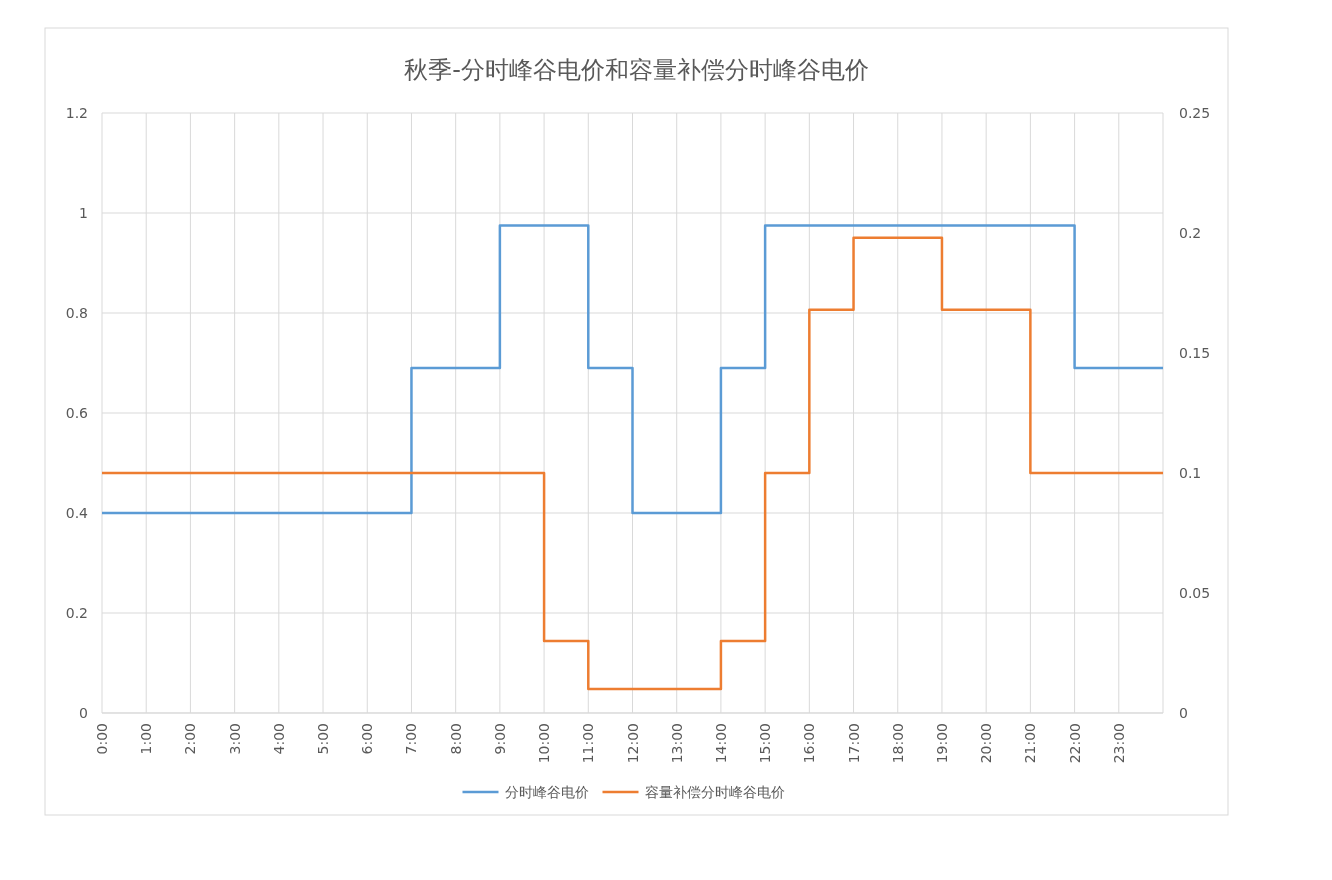  I want to click on y-tick-label: 0.6, so click(77, 413).